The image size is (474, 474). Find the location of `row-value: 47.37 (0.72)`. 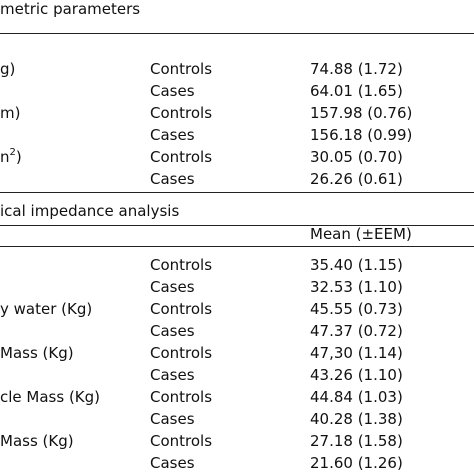

row-value: 47.37 (0.72) is located at coordinates (356, 331).